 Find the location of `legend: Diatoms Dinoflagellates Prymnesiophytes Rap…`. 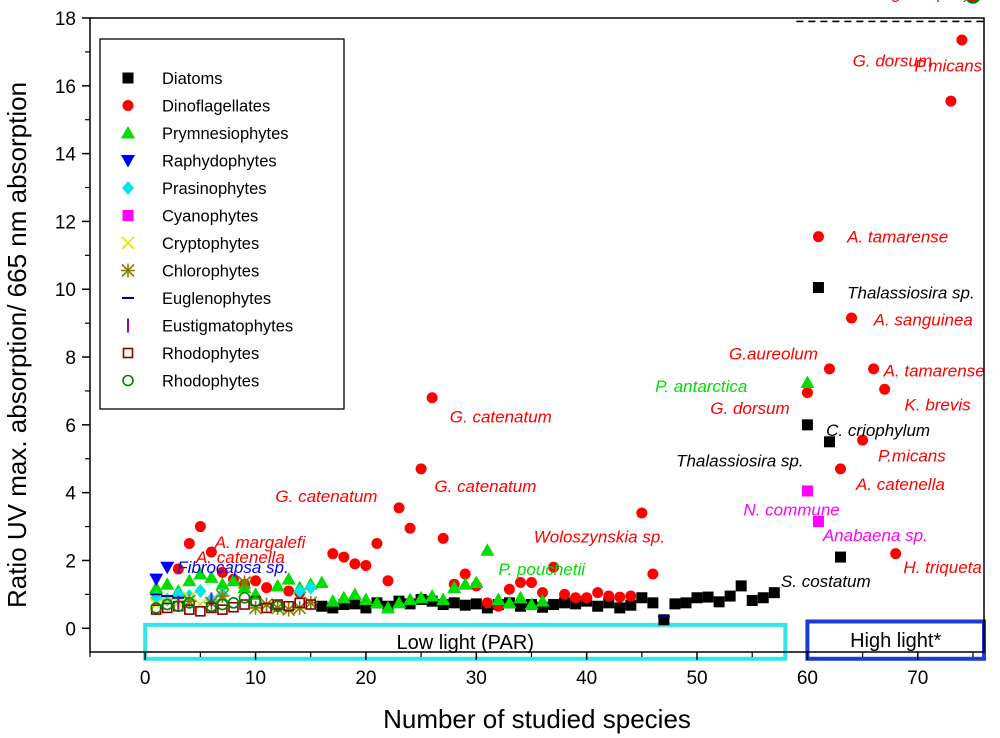

legend: Diatoms Dinoflagellates Prymnesiophytes Rap… is located at coordinates (222, 224).